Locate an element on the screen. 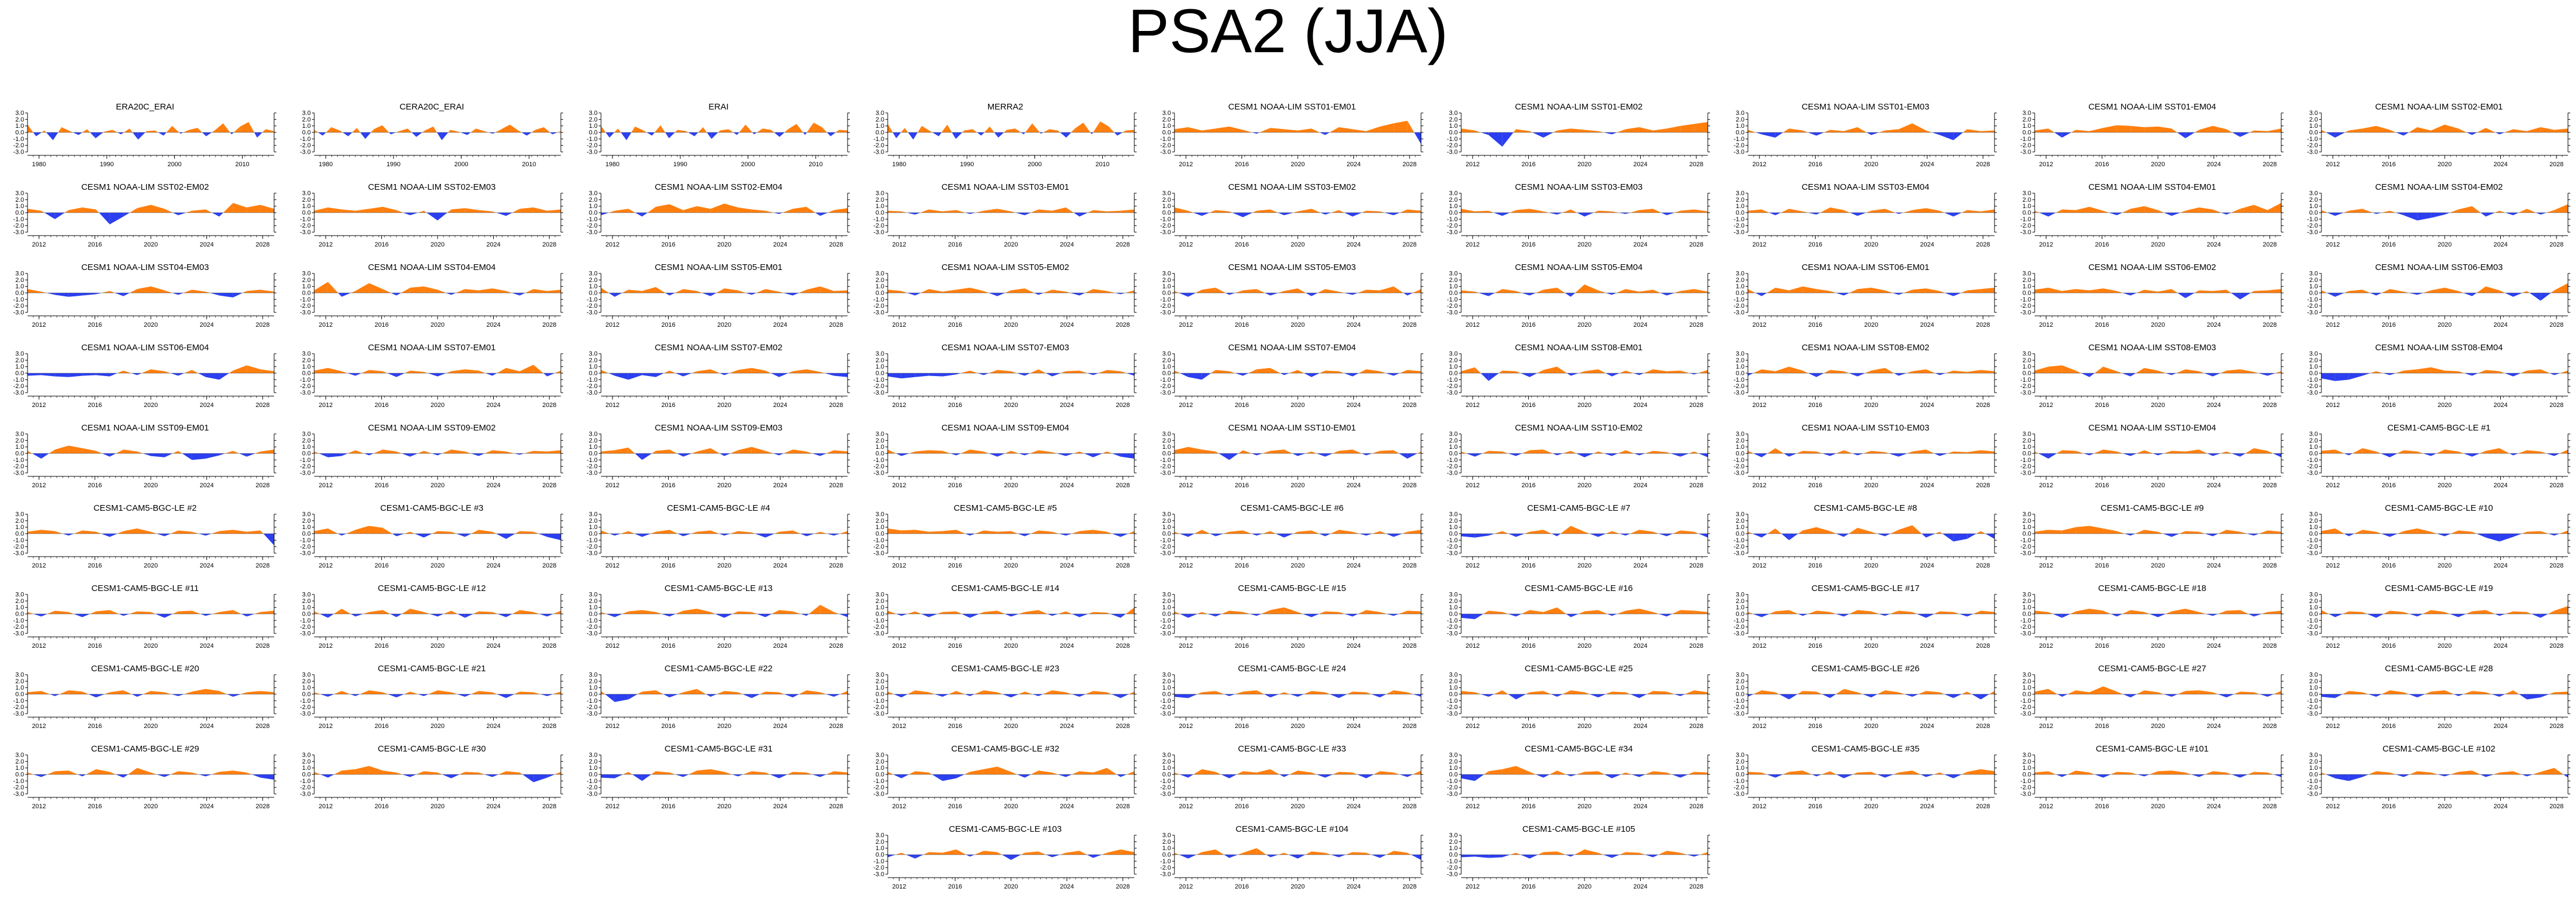 The width and height of the screenshot is (2576, 908). x-tick-label: 1990 is located at coordinates (107, 164).